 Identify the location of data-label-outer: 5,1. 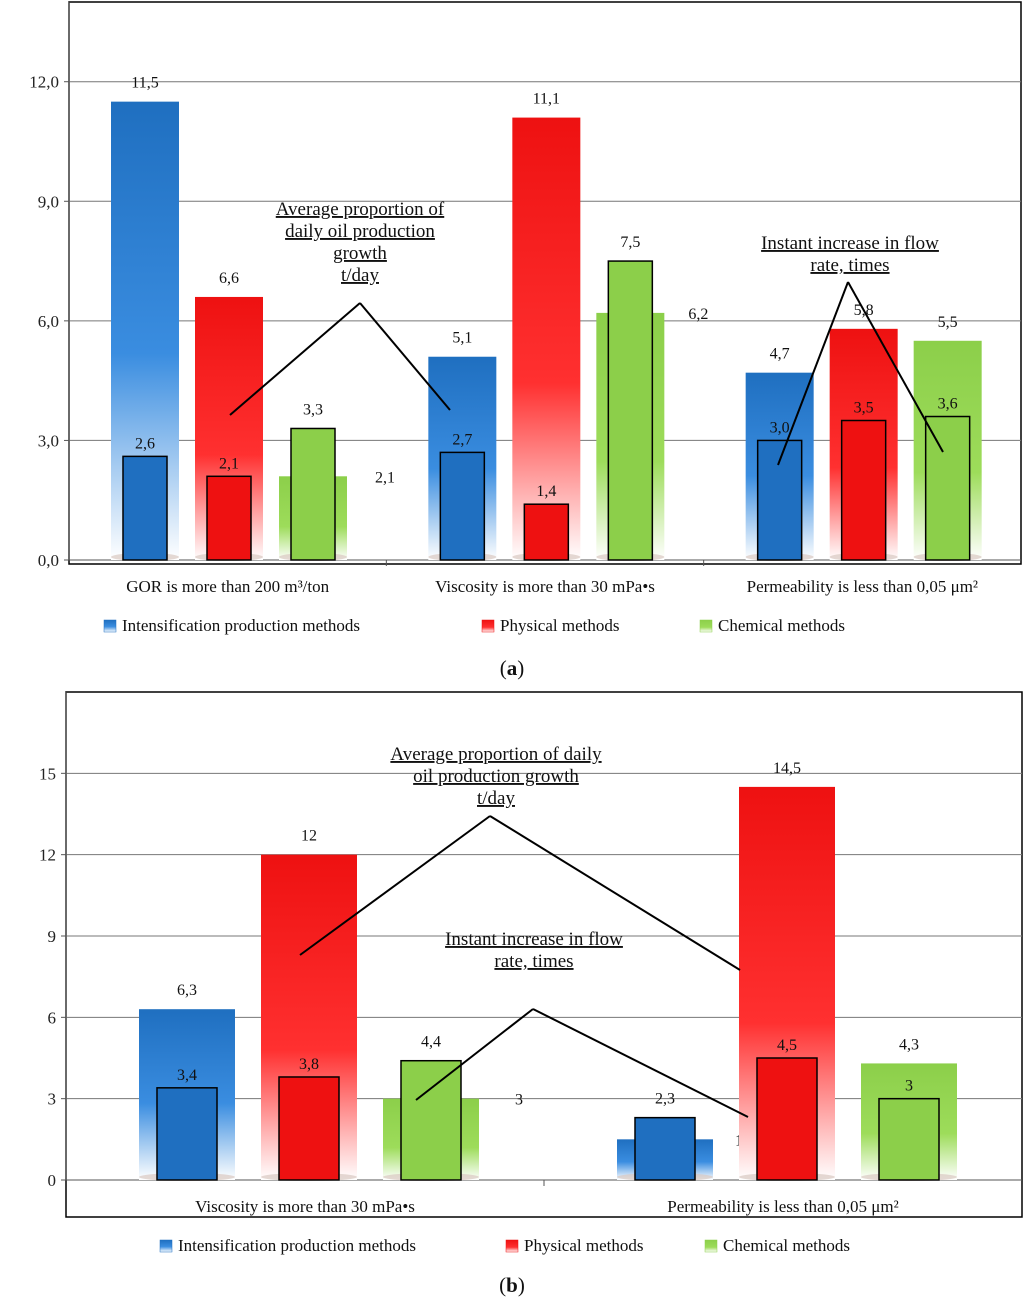
(462, 338).